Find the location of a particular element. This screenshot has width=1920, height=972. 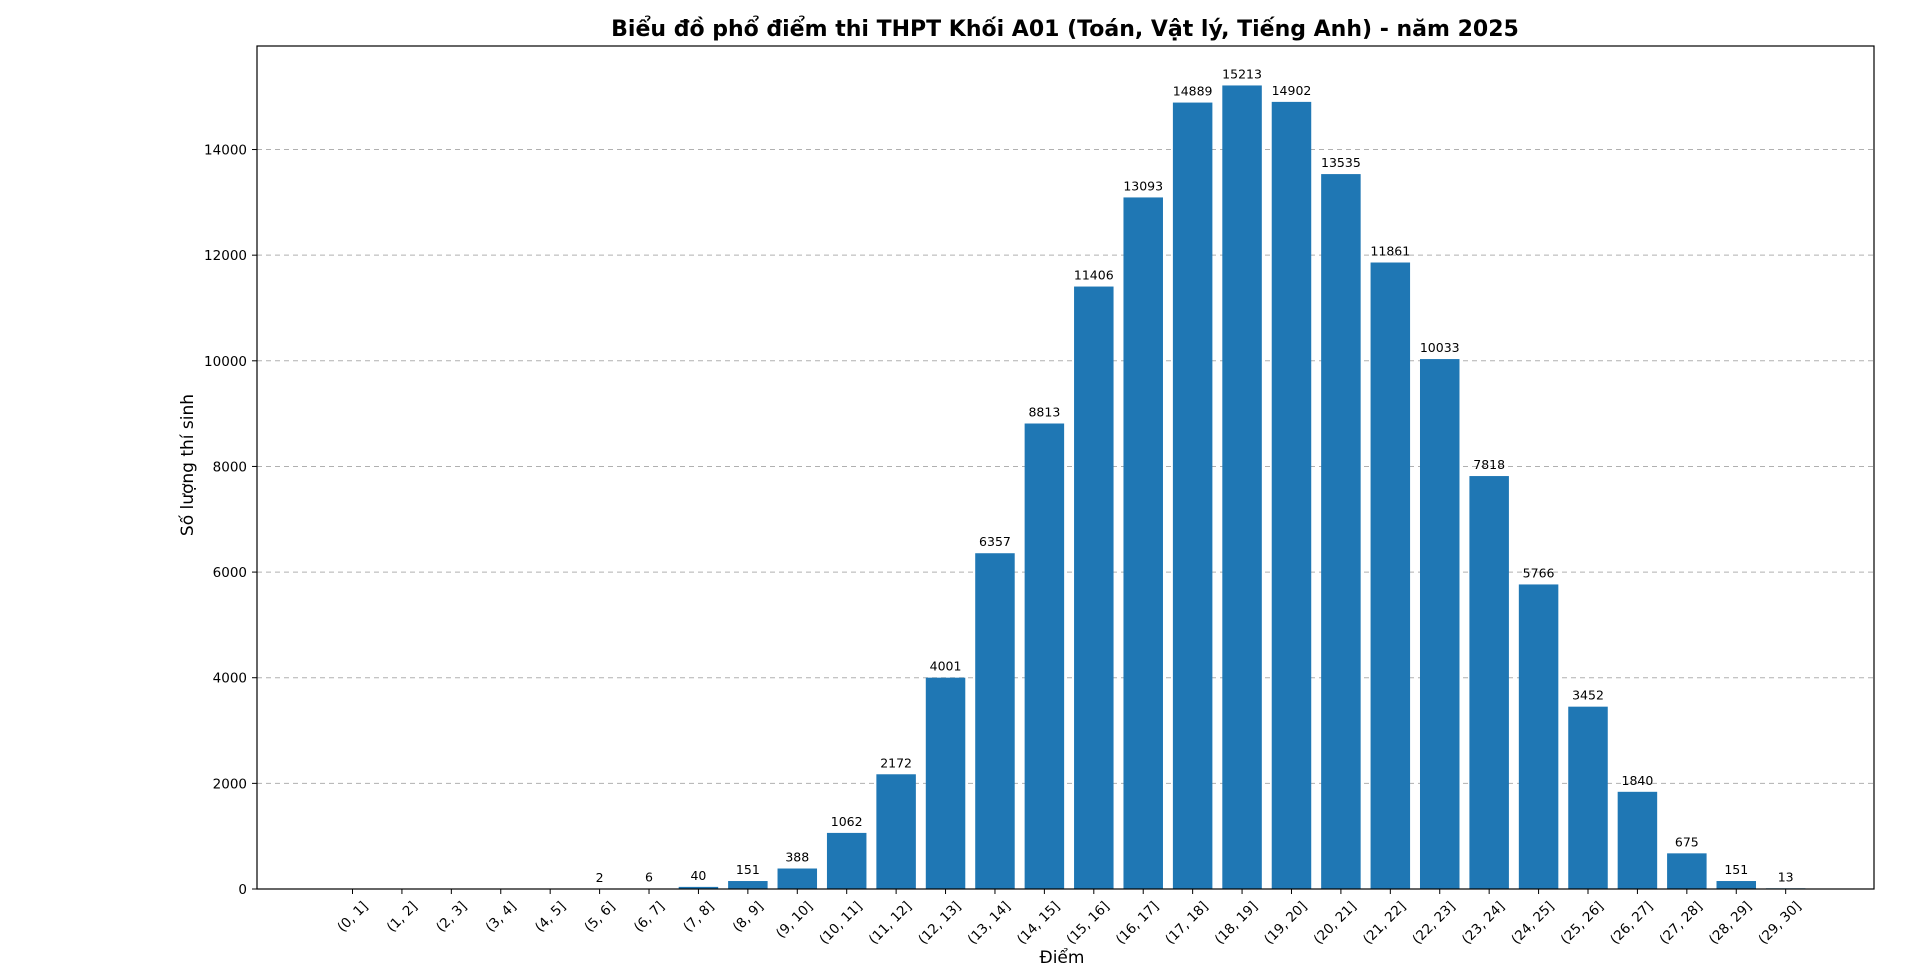

y-axis-label: Số lượng thí sinh is located at coordinates (187, 465).